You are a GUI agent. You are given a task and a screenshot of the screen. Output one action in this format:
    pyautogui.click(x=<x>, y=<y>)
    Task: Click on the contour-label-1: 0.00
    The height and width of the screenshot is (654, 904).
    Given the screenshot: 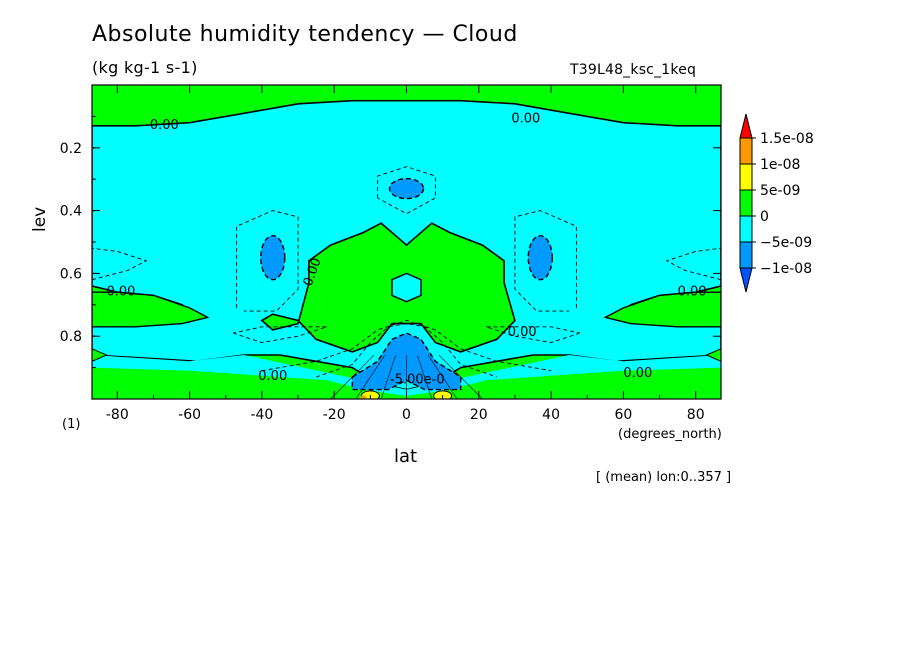 What is the action you would take?
    pyautogui.click(x=164, y=125)
    